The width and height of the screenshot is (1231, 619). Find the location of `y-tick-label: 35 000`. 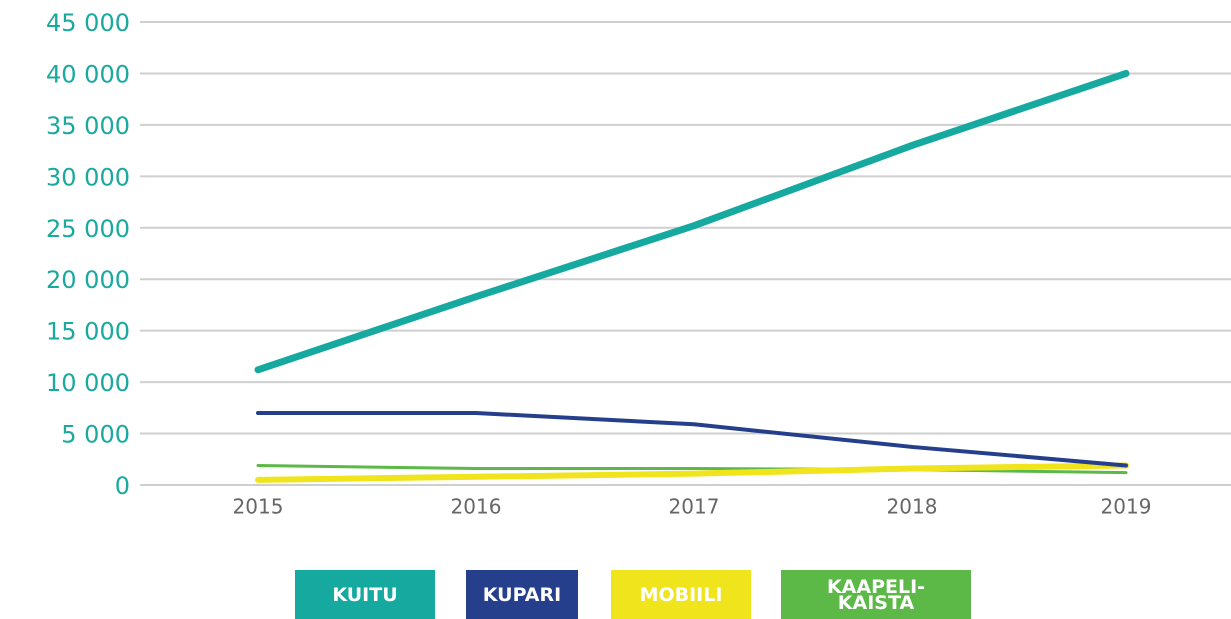

y-tick-label: 35 000 is located at coordinates (88, 126).